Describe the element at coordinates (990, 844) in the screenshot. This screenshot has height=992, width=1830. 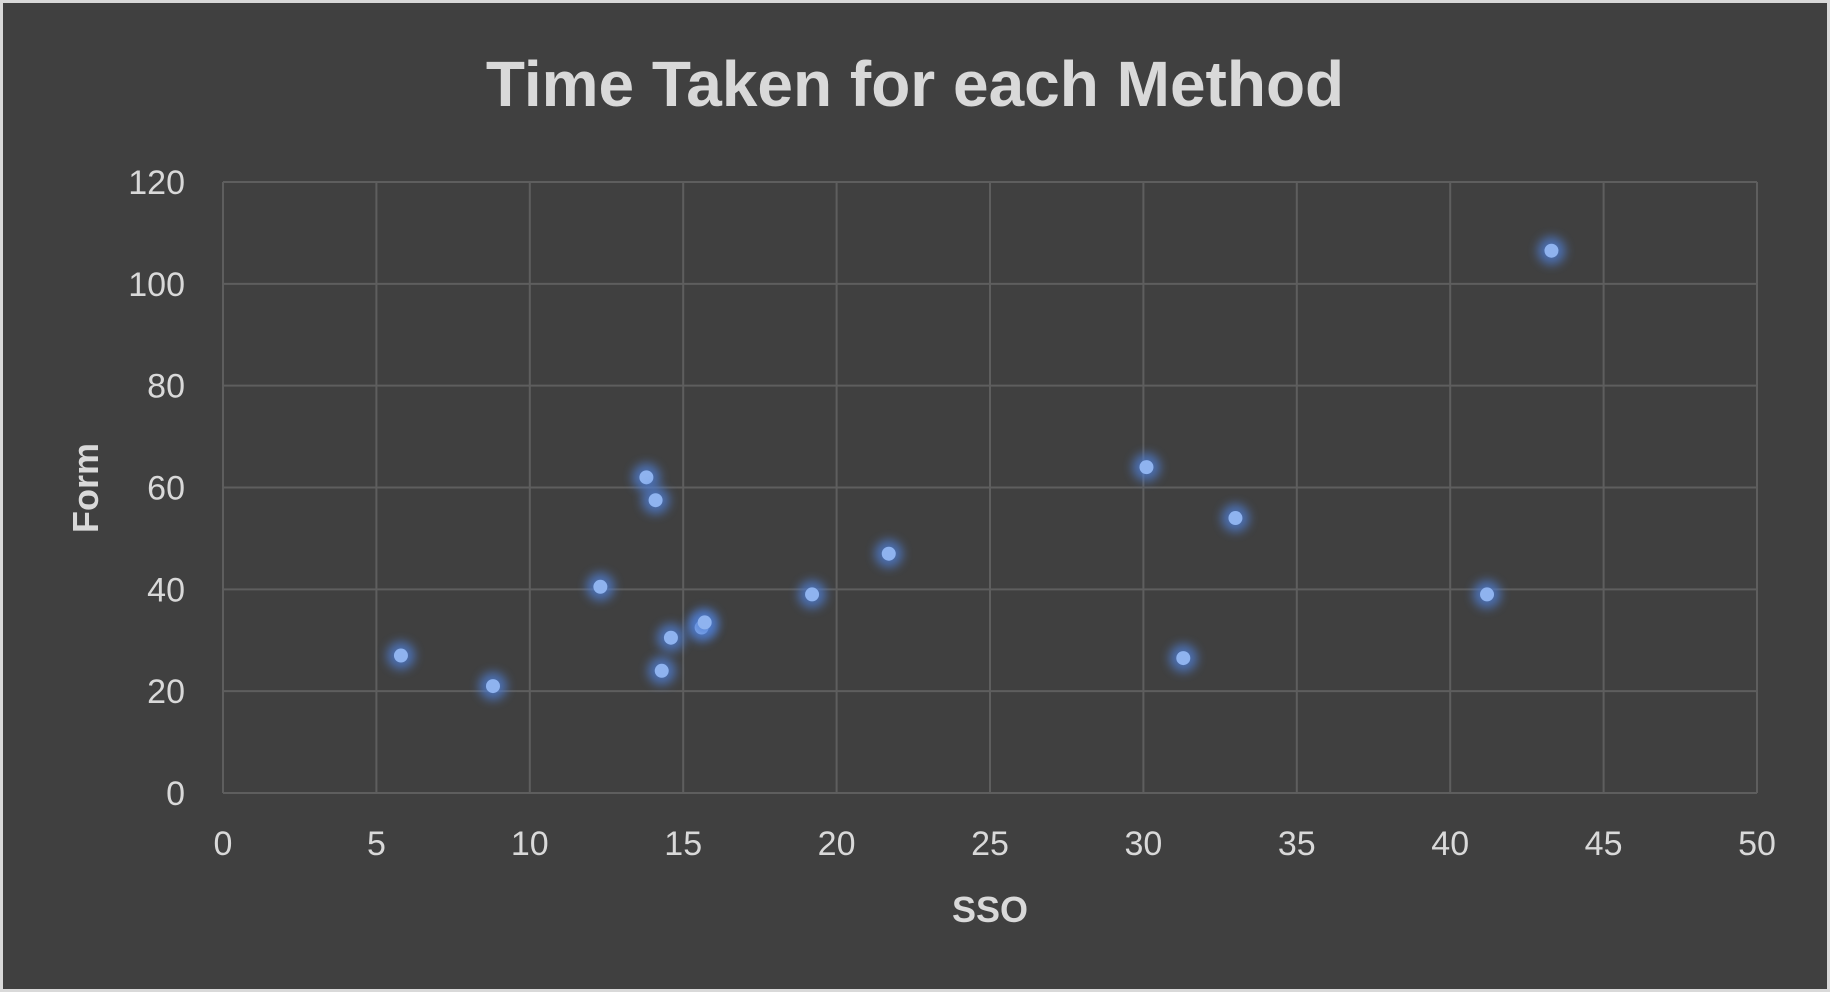
I see `x-tick-label: 25` at that location.